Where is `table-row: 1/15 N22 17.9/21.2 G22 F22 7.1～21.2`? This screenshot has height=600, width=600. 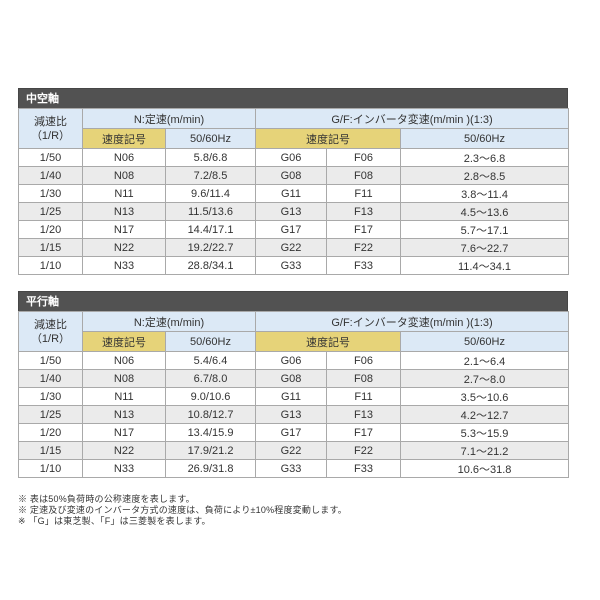 table-row: 1/15 N22 17.9/21.2 G22 F22 7.1～21.2 is located at coordinates (294, 450).